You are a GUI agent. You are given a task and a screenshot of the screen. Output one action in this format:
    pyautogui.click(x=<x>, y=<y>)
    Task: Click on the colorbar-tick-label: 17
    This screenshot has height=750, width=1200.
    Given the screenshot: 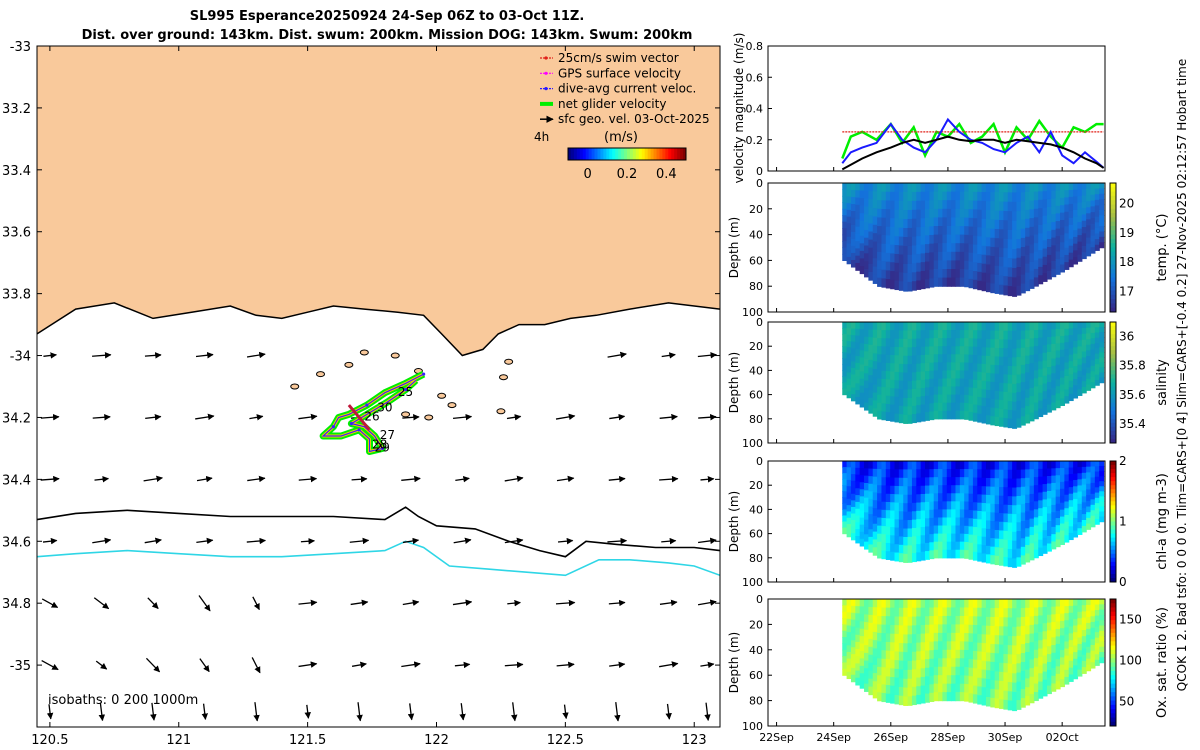 What is the action you would take?
    pyautogui.click(x=1126, y=291)
    